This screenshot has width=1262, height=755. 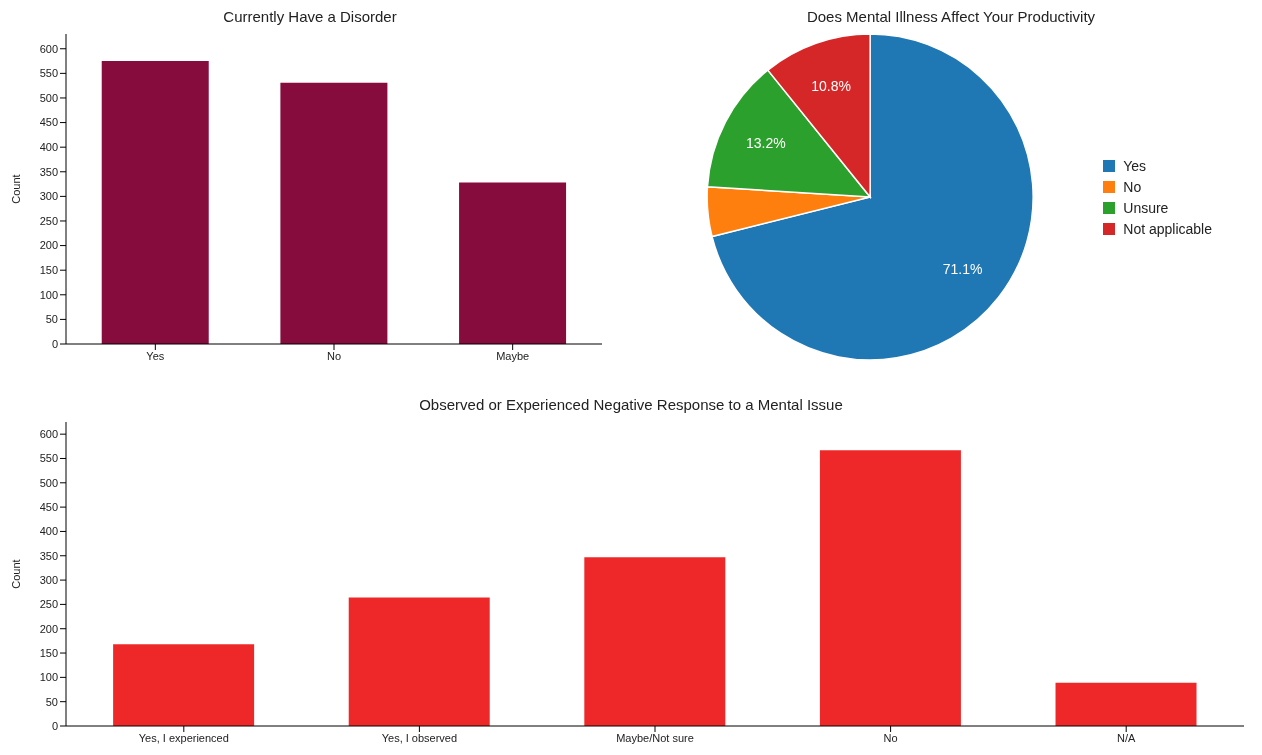 I want to click on x-tick-label: Maybe/Not sure, so click(x=655, y=737).